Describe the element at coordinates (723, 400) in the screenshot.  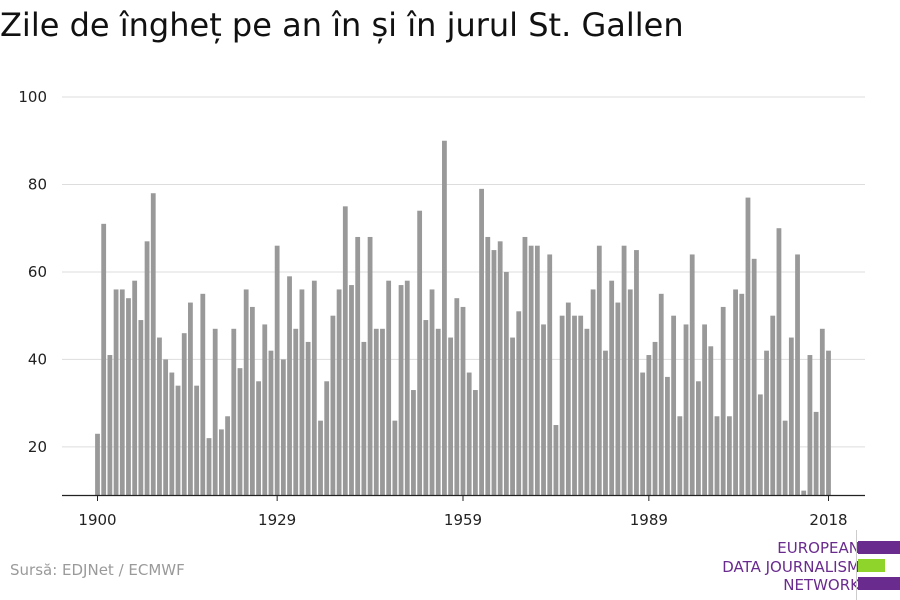
I see `bar-2001` at that location.